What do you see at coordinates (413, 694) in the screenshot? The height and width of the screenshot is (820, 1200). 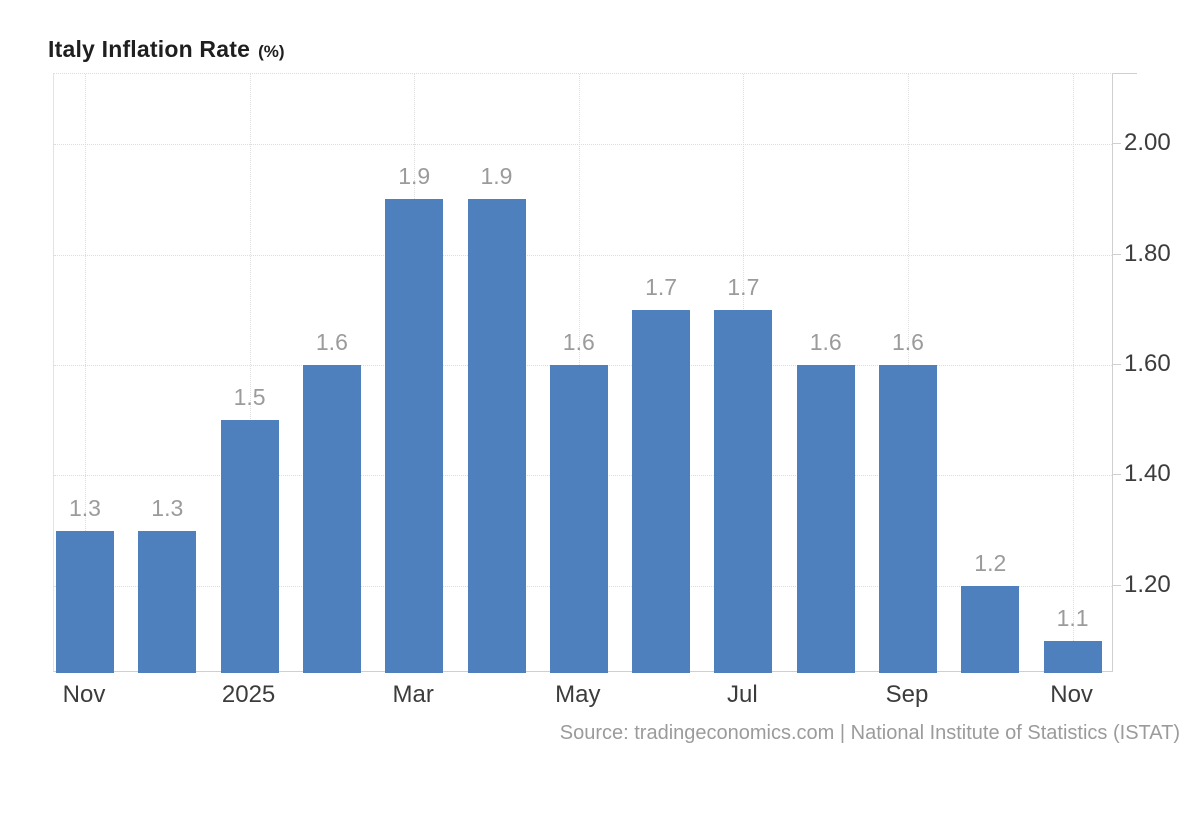 I see `x-tick-label: Mar` at bounding box center [413, 694].